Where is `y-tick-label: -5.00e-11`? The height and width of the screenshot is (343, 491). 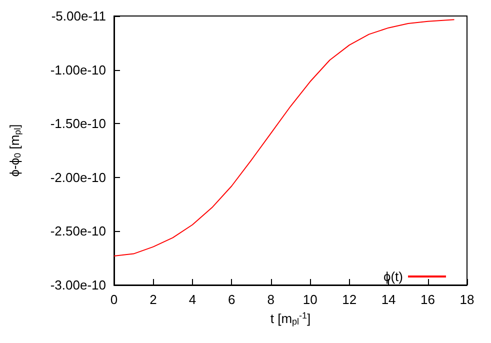 y-tick-label: -5.00e-11 is located at coordinates (78, 16).